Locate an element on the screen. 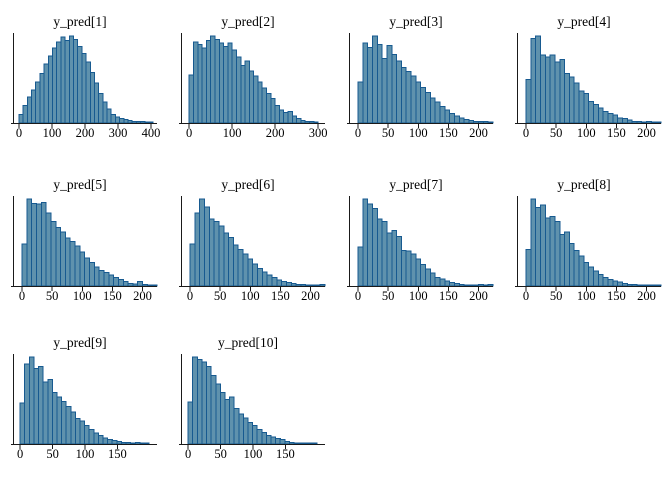 The width and height of the screenshot is (672, 480). histogram-panel-5: y_pred[5] 0 50 100 150 200 is located at coordinates (84, 240).